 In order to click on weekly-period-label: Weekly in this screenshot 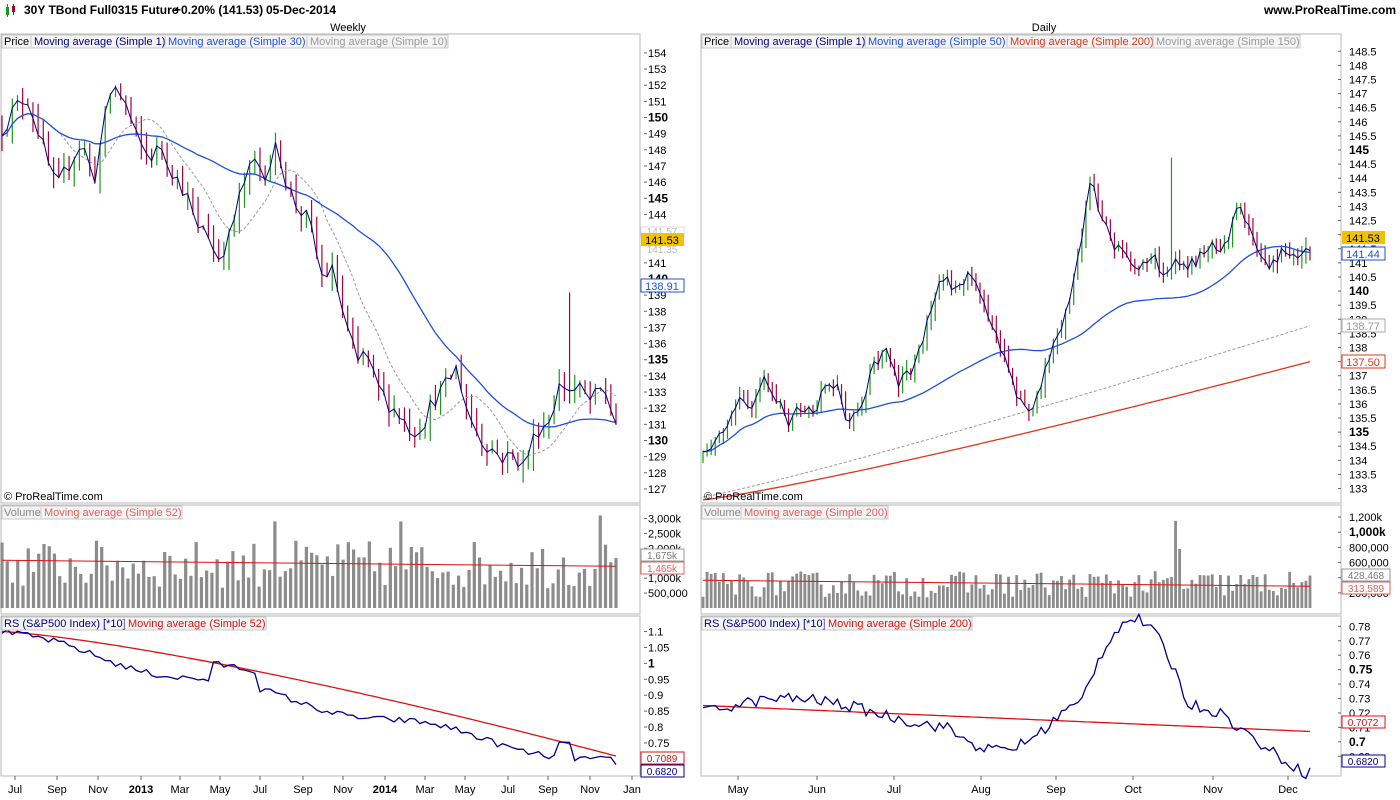, I will do `click(348, 28)`.